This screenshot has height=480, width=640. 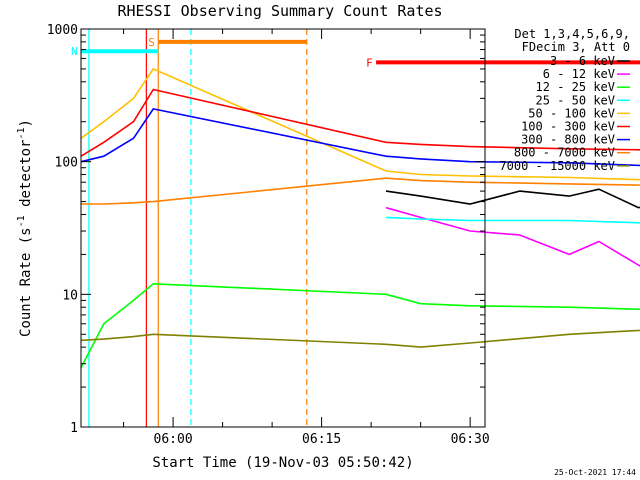 What do you see at coordinates (579, 74) in the screenshot?
I see `legend-entry-label: 6 - 12 keV` at bounding box center [579, 74].